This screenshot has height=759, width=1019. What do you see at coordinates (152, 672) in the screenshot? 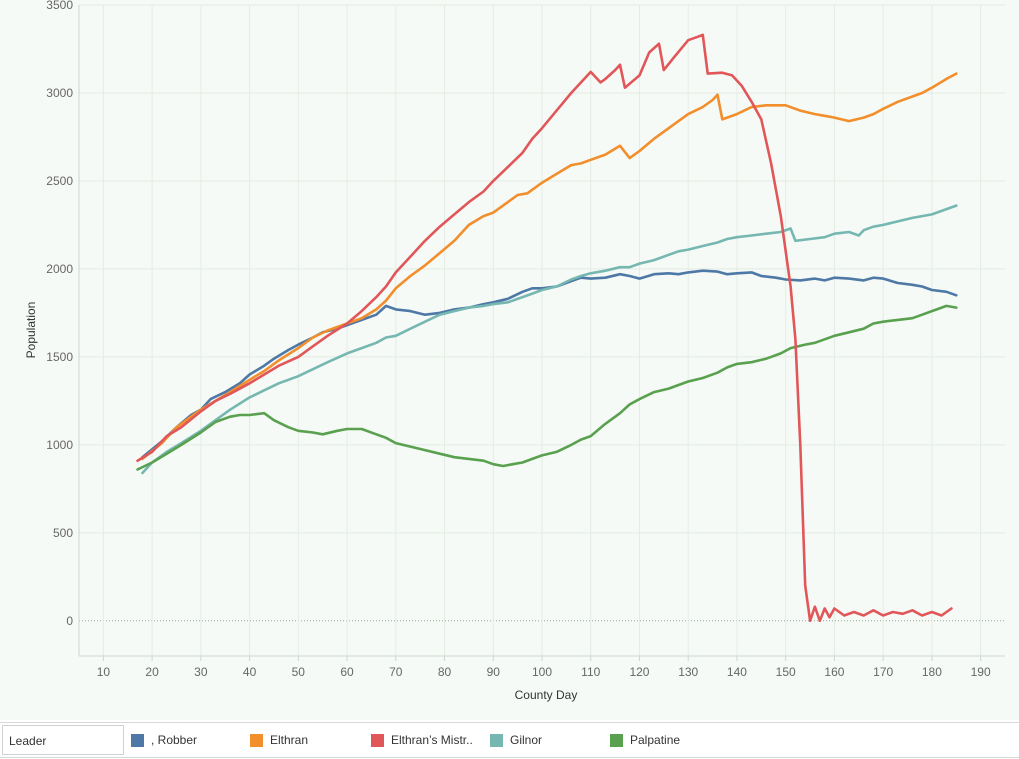
I see `x-tick-label: 20` at bounding box center [152, 672].